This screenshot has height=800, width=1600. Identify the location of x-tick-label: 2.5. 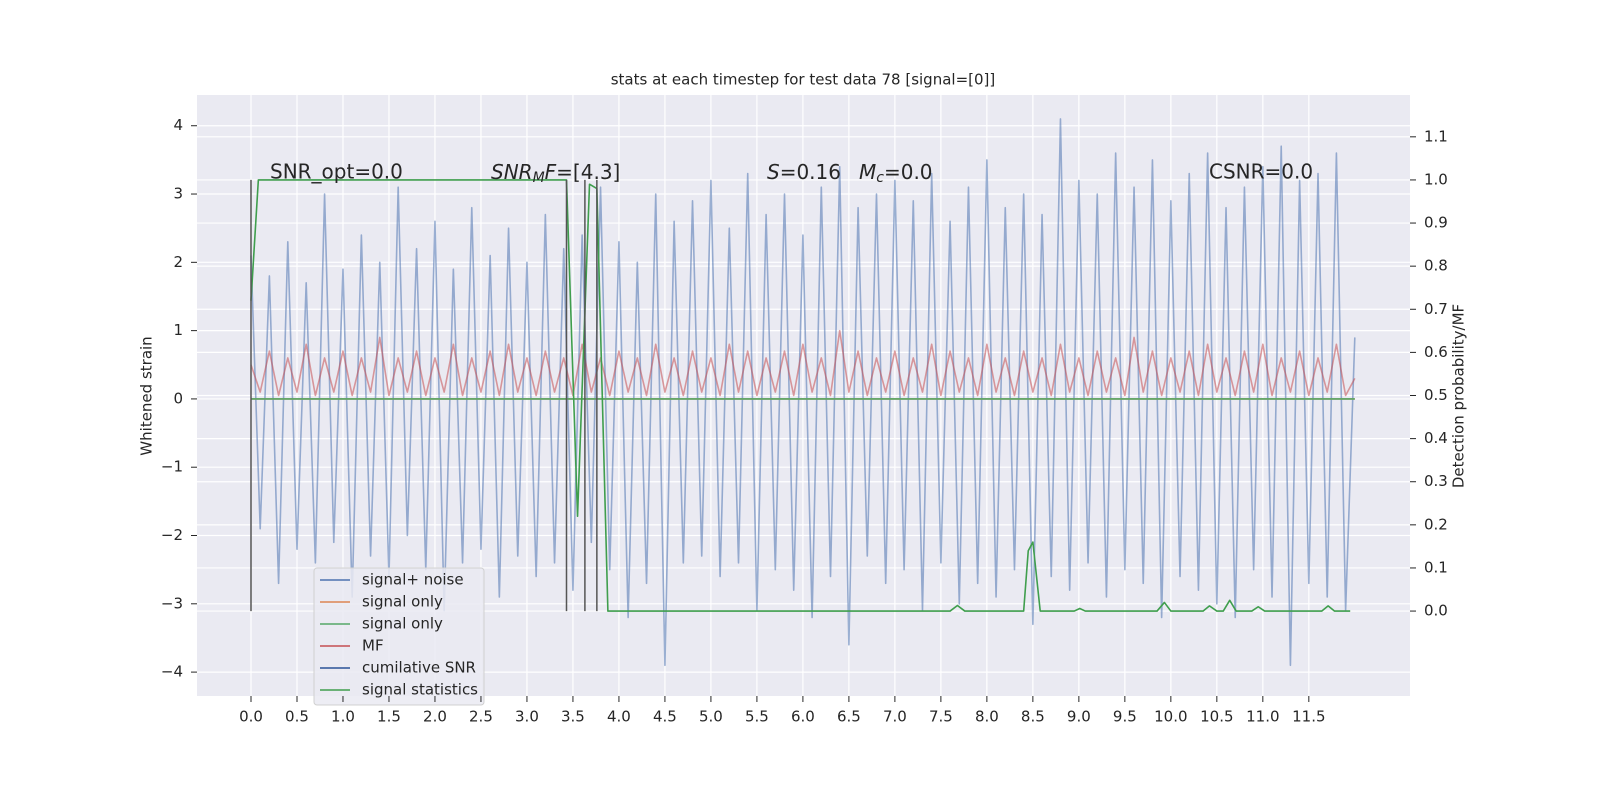
(481, 717).